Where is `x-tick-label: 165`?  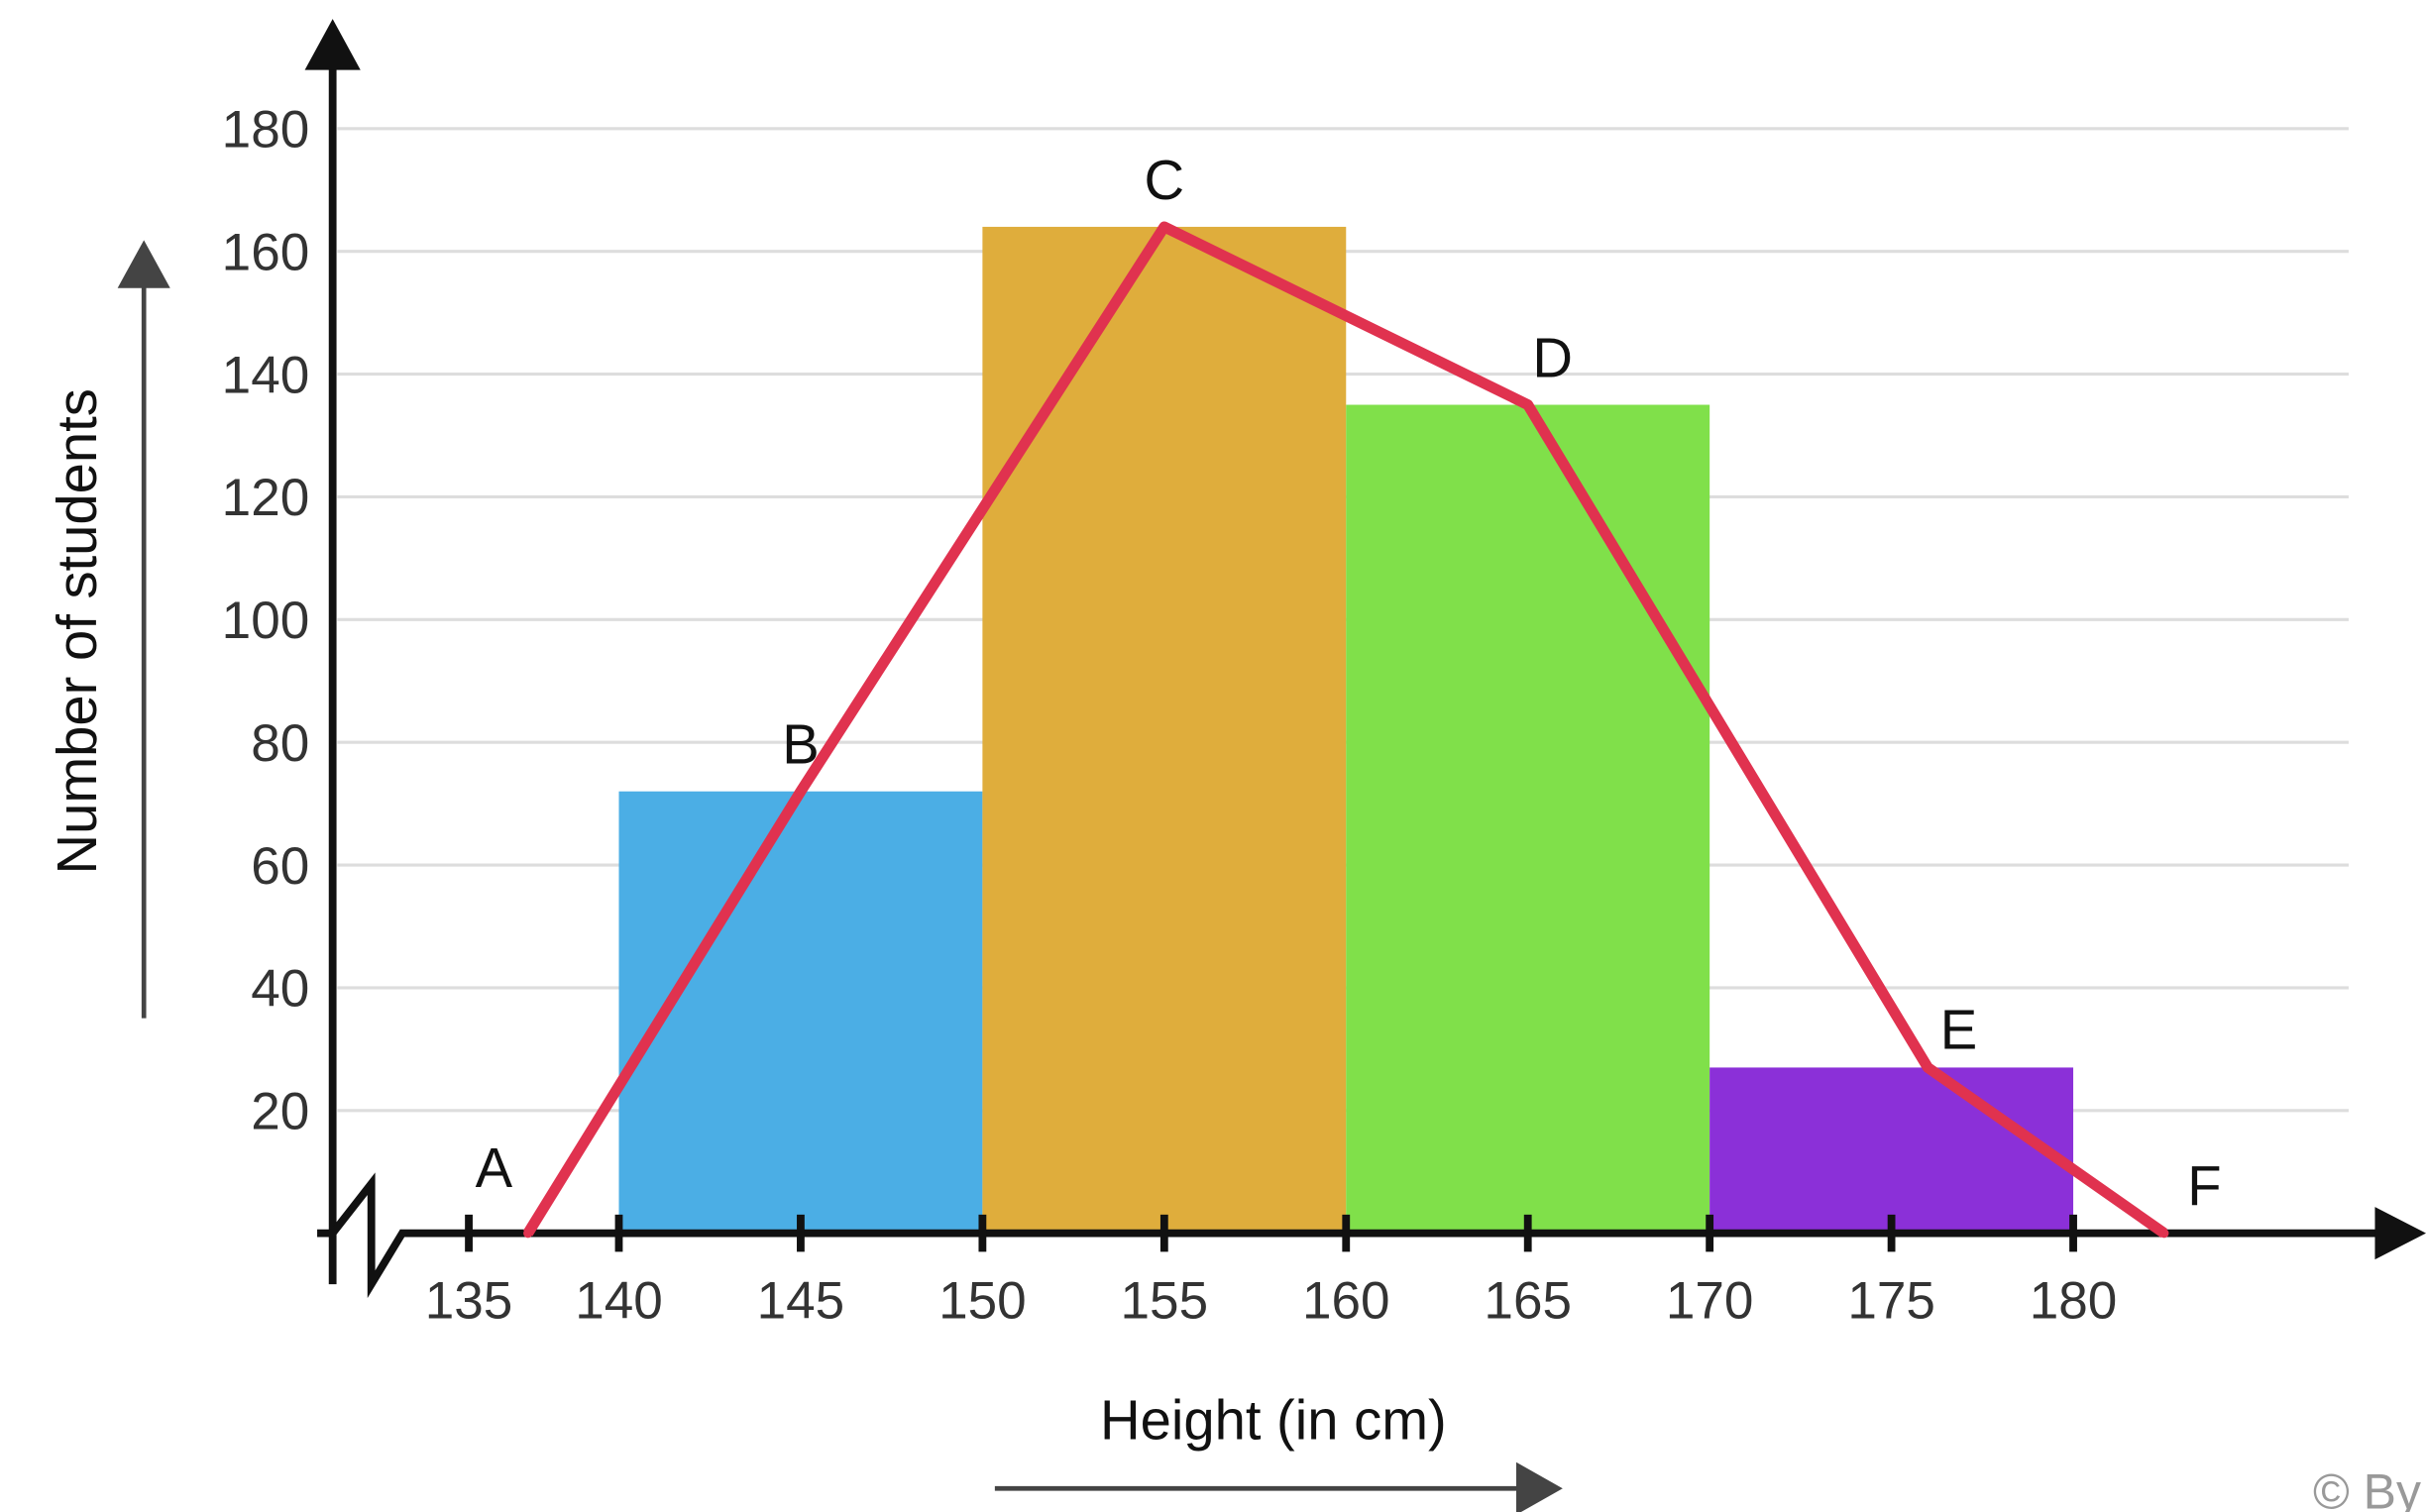
x-tick-label: 165 is located at coordinates (1528, 1301).